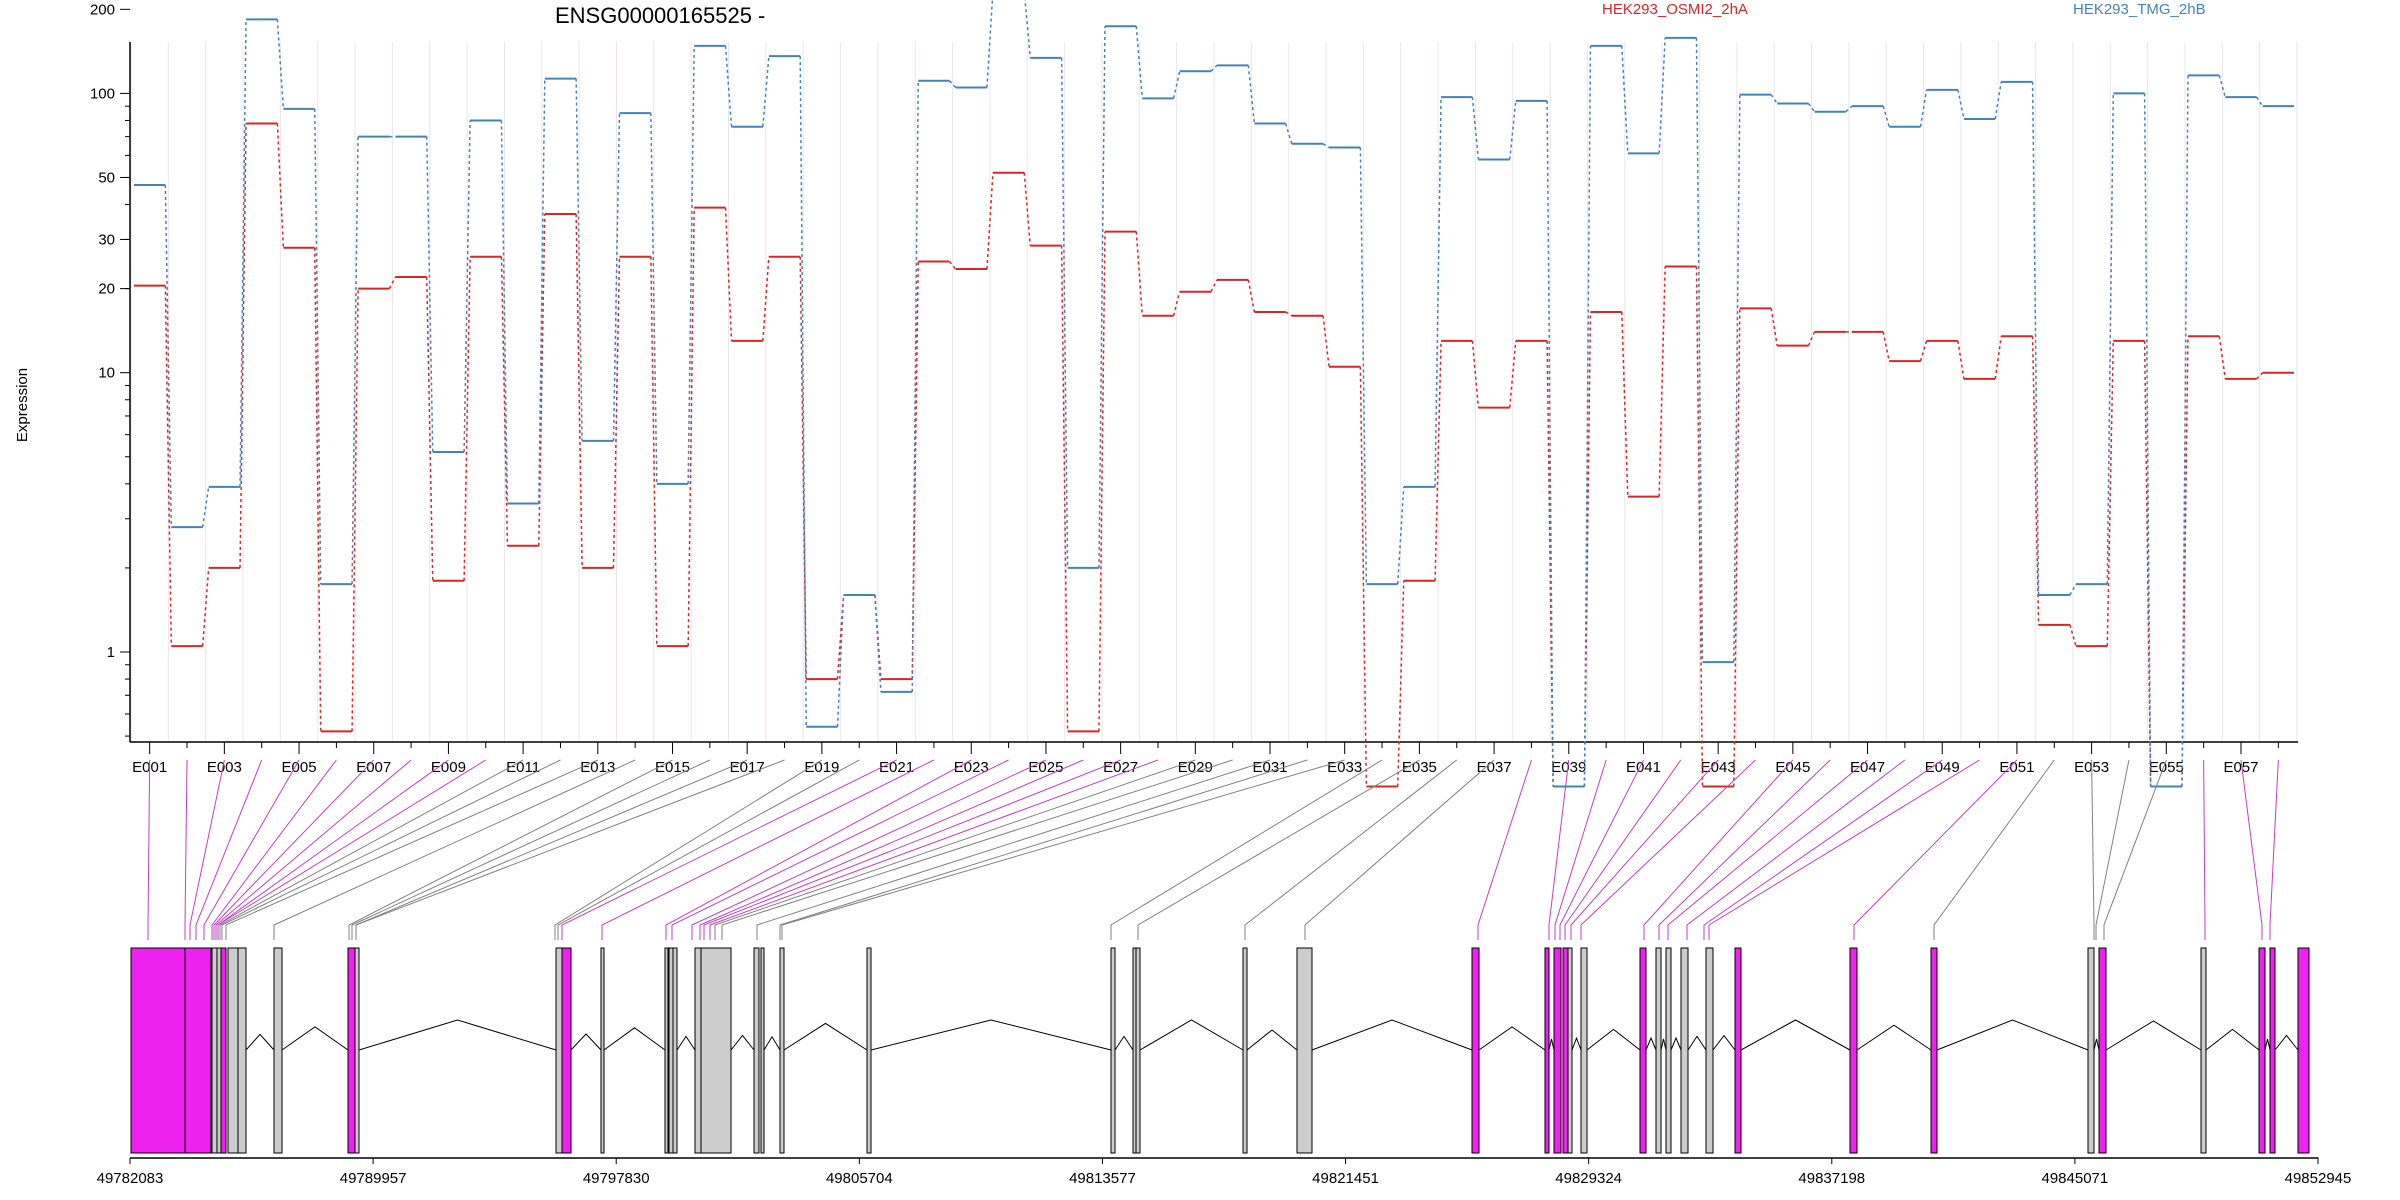 The height and width of the screenshot is (1200, 2400). What do you see at coordinates (1344, 767) in the screenshot?
I see `x-tick-label: E033` at bounding box center [1344, 767].